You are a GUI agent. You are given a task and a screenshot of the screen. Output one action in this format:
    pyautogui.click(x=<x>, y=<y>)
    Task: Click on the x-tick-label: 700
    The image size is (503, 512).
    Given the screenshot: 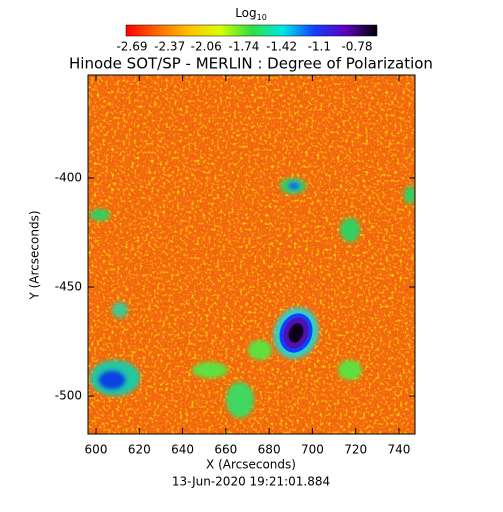 What is the action you would take?
    pyautogui.click(x=312, y=450)
    